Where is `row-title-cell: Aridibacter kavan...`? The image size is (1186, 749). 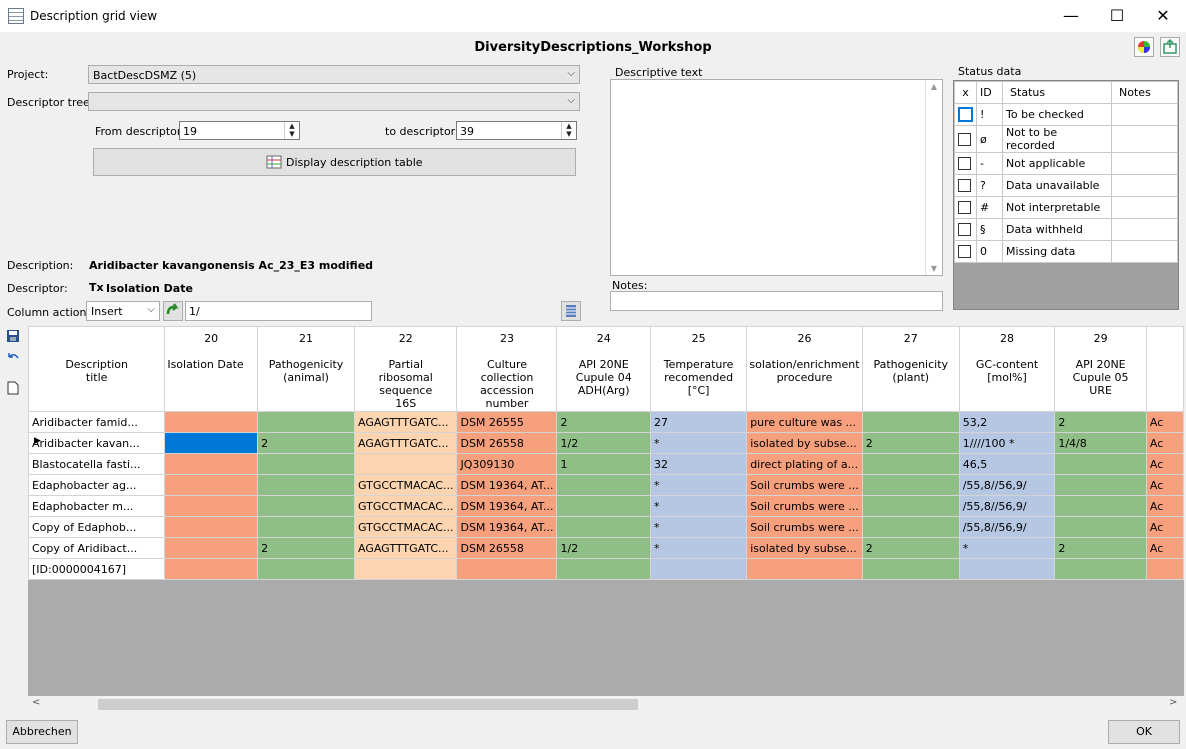 row-title-cell: Aridibacter kavan... is located at coordinates (97, 443).